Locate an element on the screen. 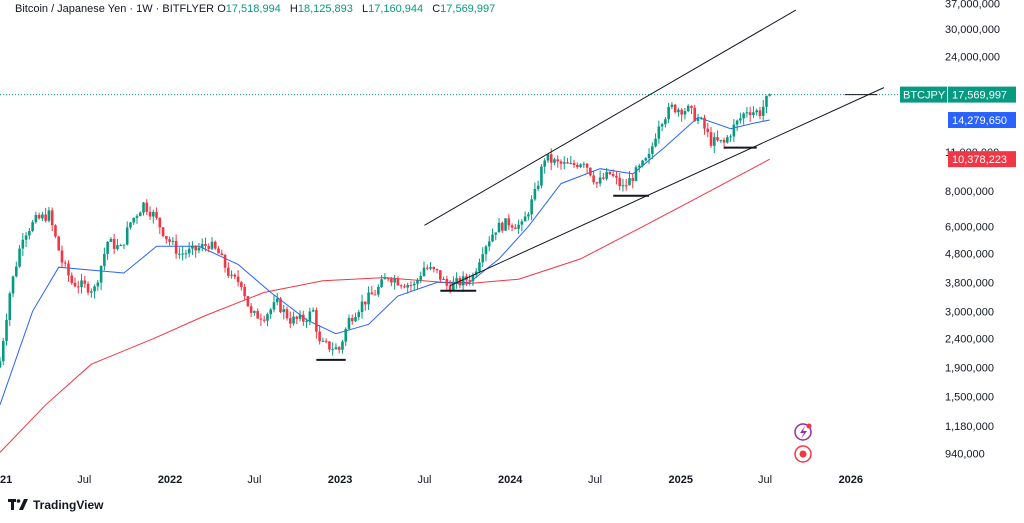  price-tick-label: 1,900,000 is located at coordinates (969, 368).